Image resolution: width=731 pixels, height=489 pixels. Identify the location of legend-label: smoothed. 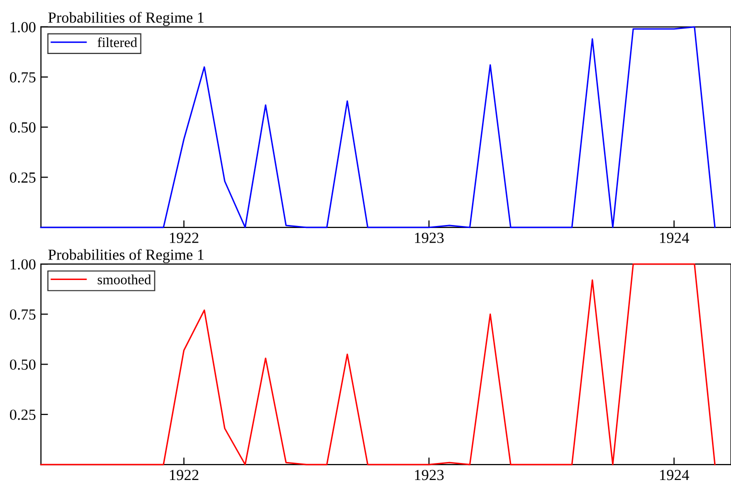
(125, 279).